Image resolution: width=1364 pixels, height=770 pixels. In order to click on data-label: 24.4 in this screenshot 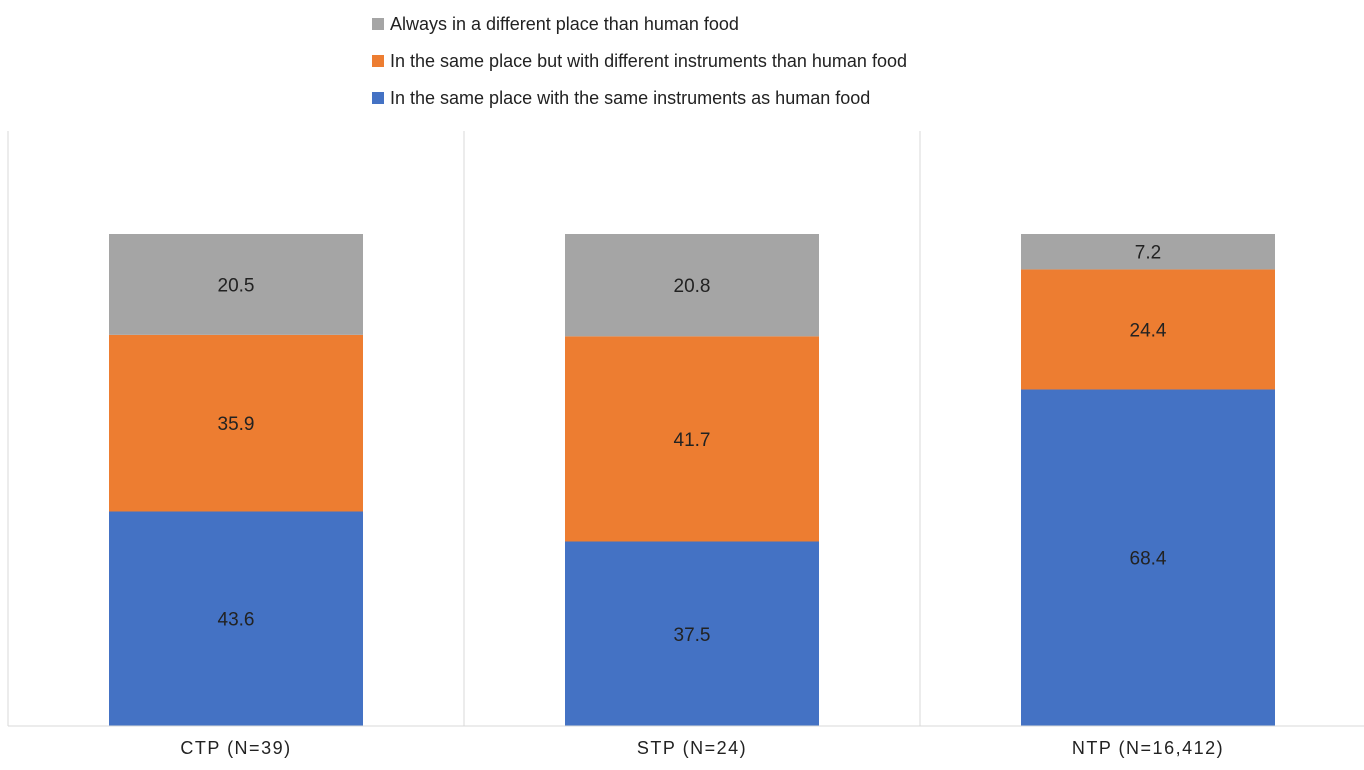, I will do `click(1148, 330)`.